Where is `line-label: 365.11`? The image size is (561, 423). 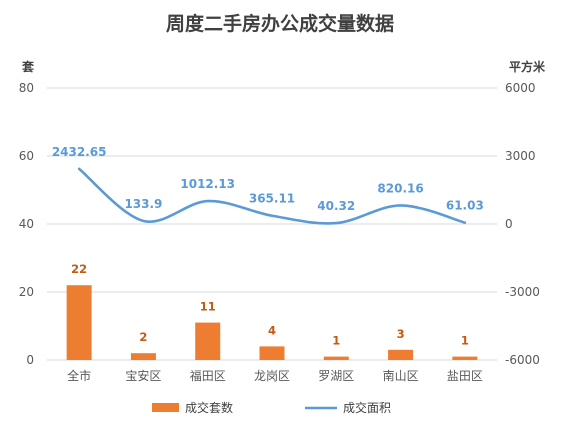 line-label: 365.11 is located at coordinates (272, 199).